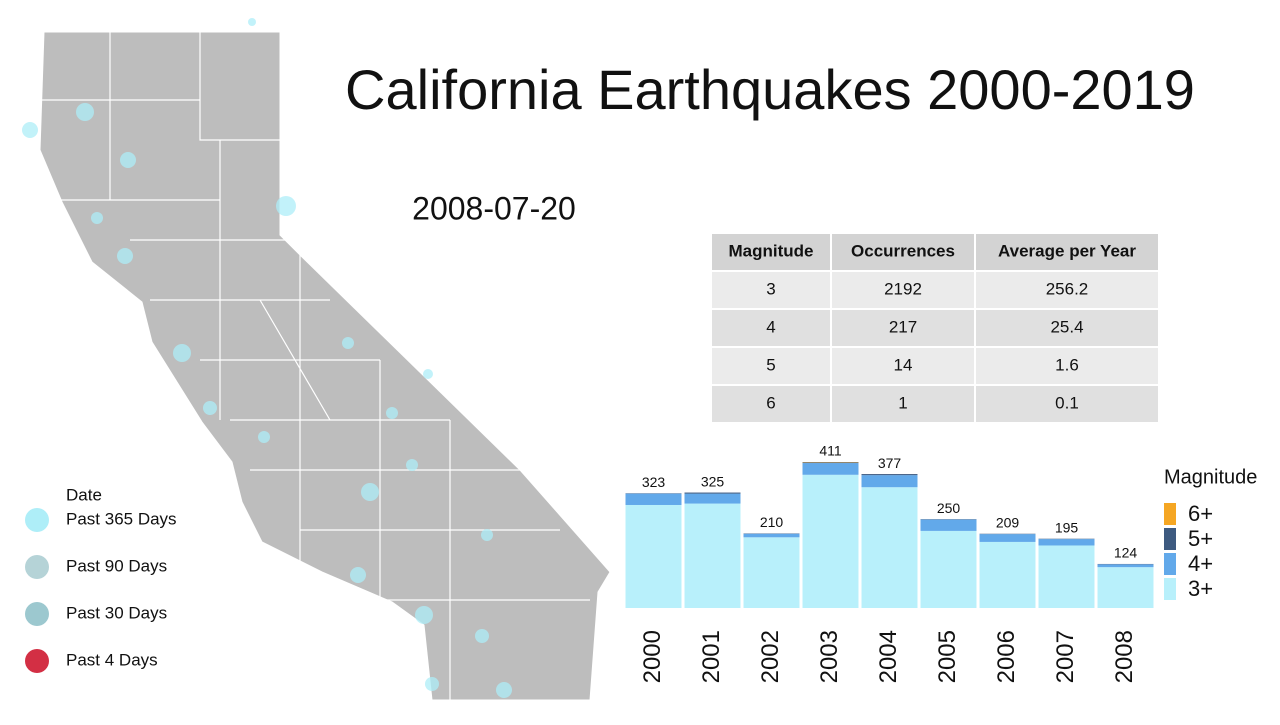  Describe the element at coordinates (830, 451) in the screenshot. I see `total-label: 411` at that location.